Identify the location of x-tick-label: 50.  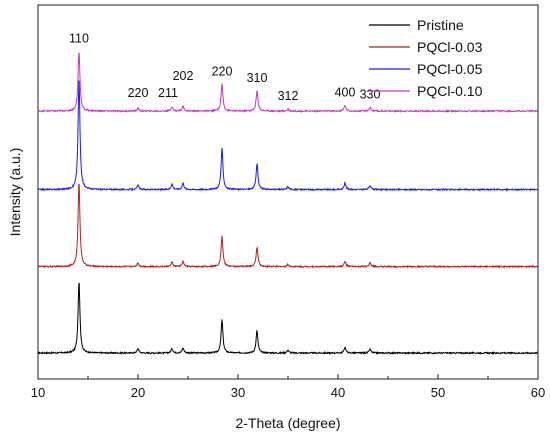
(438, 392).